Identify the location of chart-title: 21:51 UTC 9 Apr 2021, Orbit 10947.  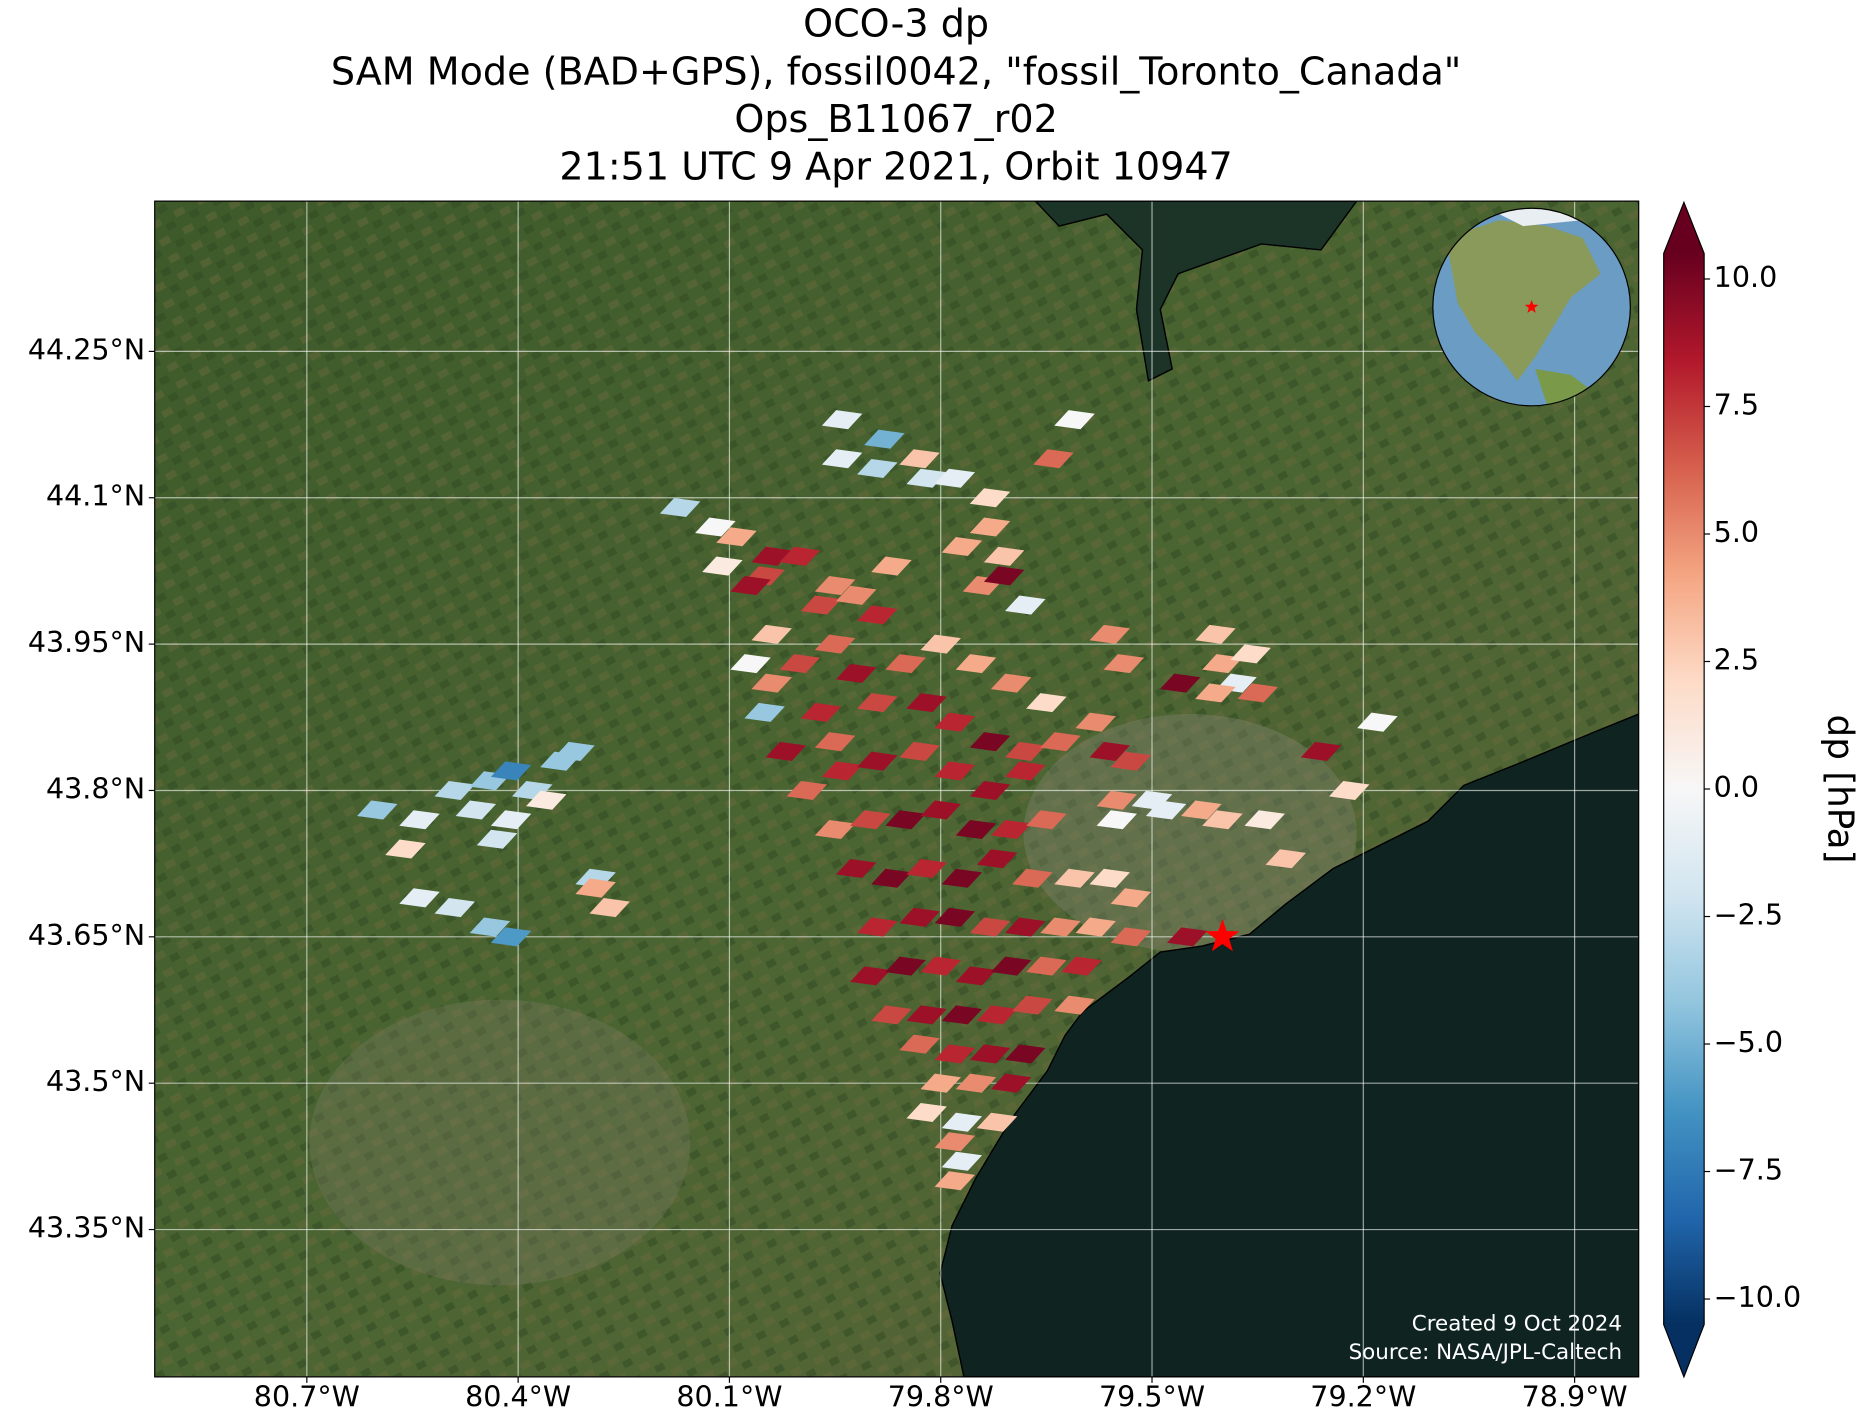
(895, 166).